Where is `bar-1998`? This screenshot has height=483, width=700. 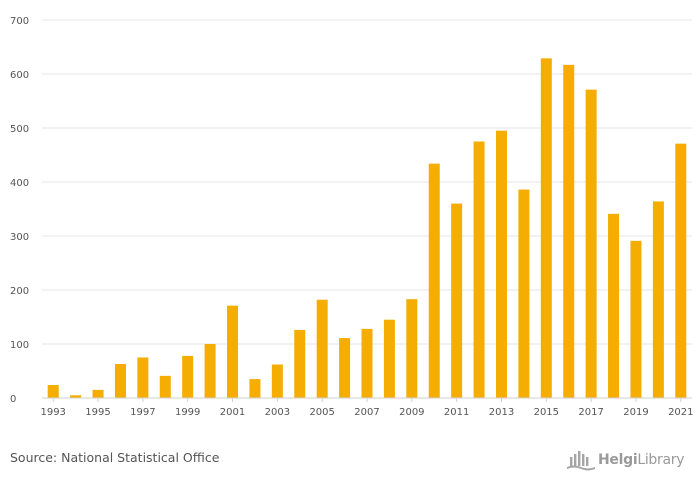
bar-1998 is located at coordinates (165, 386).